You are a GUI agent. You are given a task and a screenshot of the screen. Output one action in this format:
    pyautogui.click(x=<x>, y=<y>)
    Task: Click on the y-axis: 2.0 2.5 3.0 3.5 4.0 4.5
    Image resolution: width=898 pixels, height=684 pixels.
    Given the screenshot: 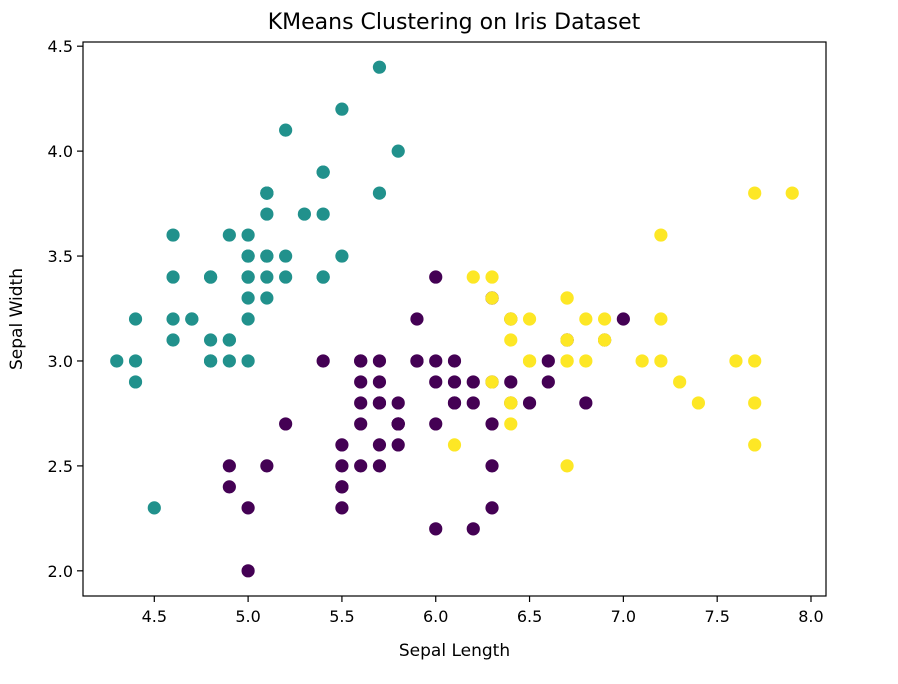 What is the action you would take?
    pyautogui.click(x=65, y=309)
    